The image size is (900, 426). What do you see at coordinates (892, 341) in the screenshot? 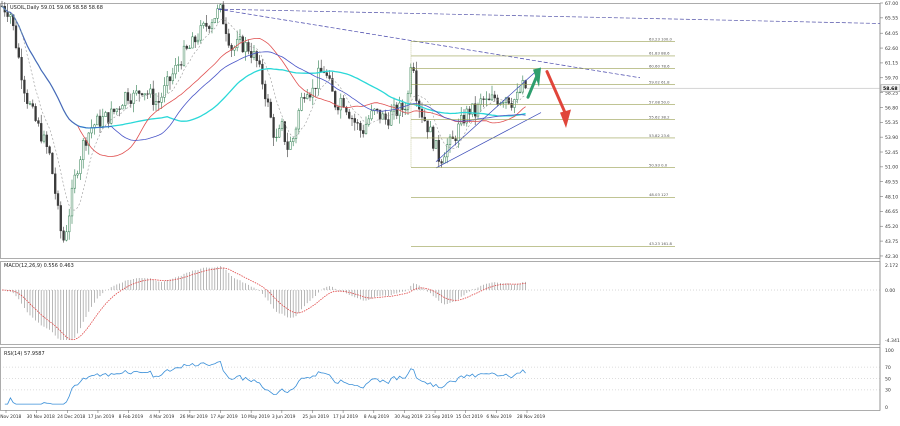
I see `macd-y-tick-label: -4.341` at bounding box center [892, 341].